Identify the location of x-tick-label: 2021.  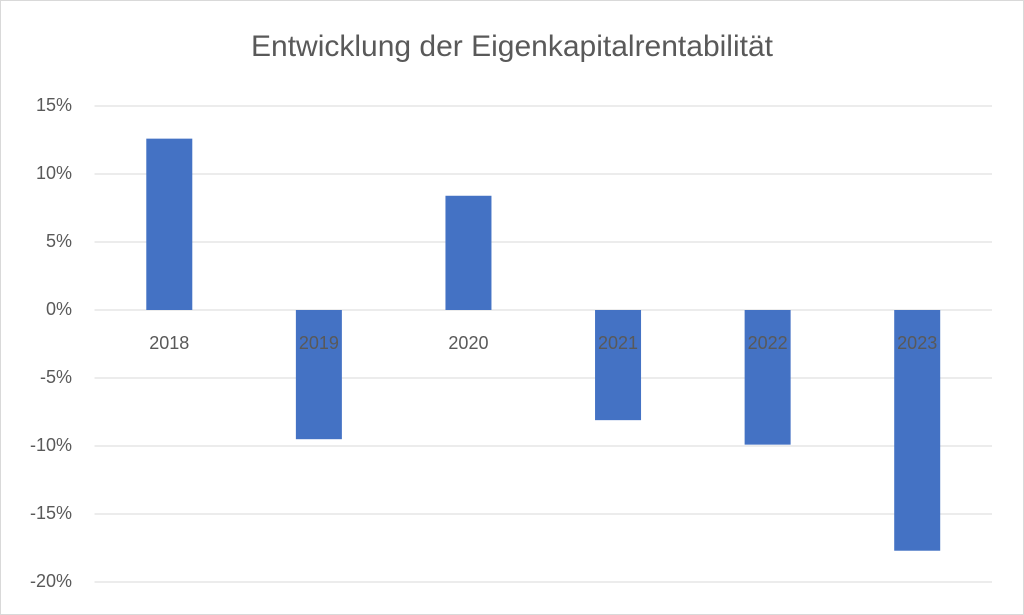
(618, 343).